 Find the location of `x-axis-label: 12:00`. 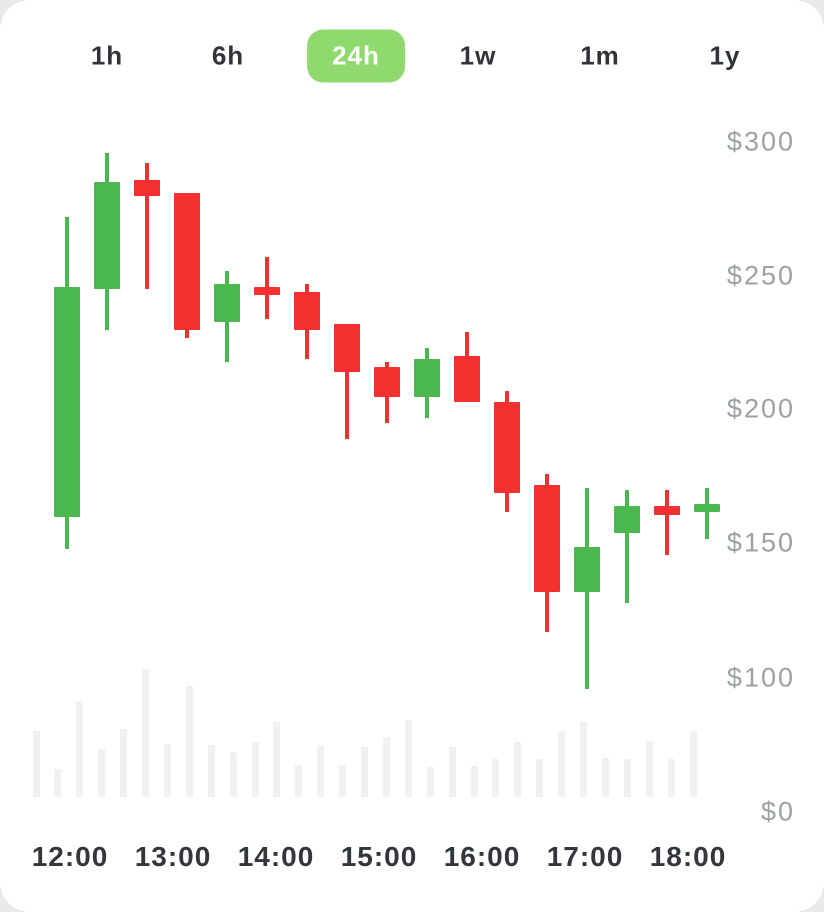

x-axis-label: 12:00 is located at coordinates (70, 856).